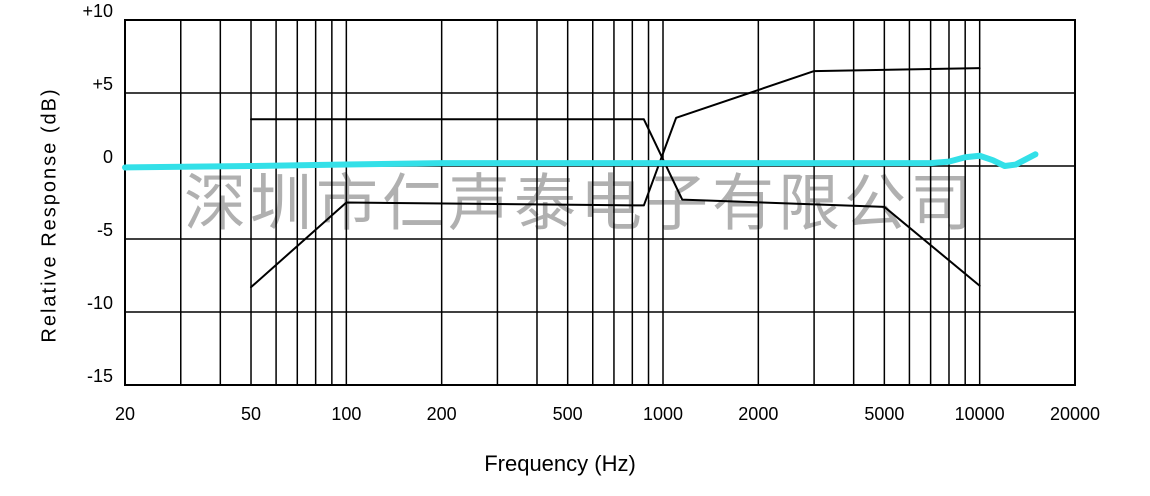  I want to click on x-tick-label: 20000, so click(1075, 414).